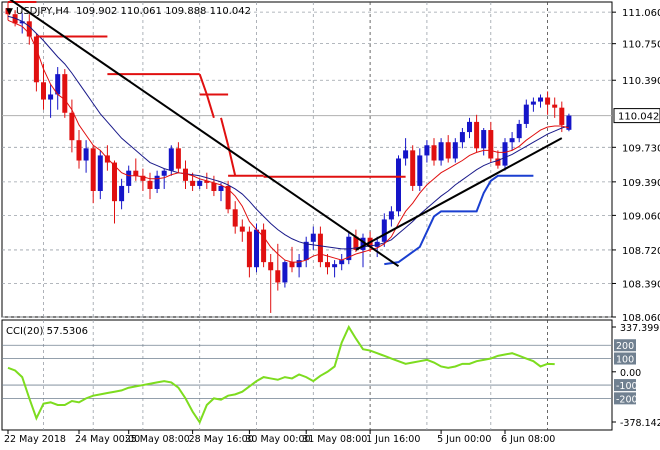 The image size is (660, 450). Describe the element at coordinates (641, 284) in the screenshot. I see `price-label: 108.390` at that location.